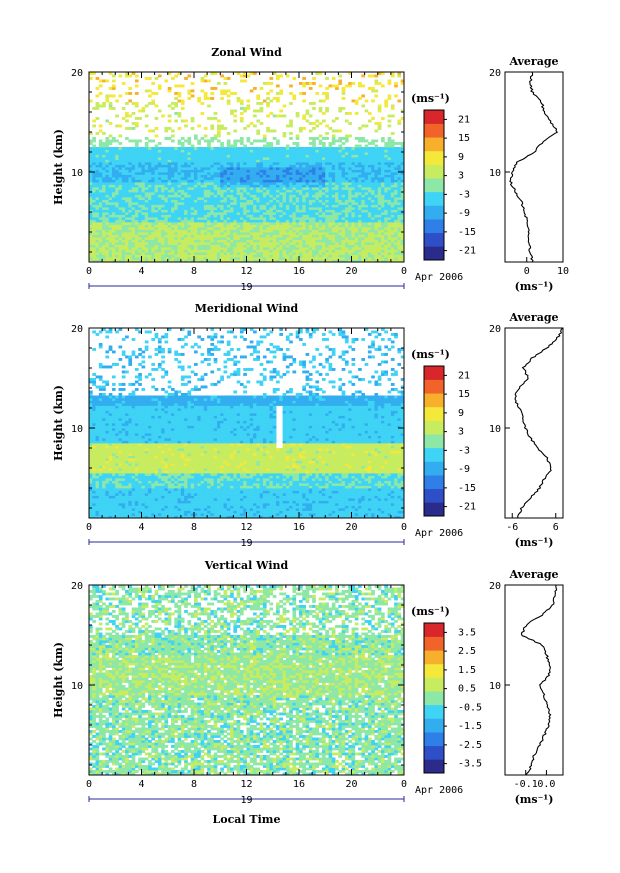 The height and width of the screenshot is (873, 620). Describe the element at coordinates (246, 52) in the screenshot. I see `chart-title: Zonal Wind` at that location.